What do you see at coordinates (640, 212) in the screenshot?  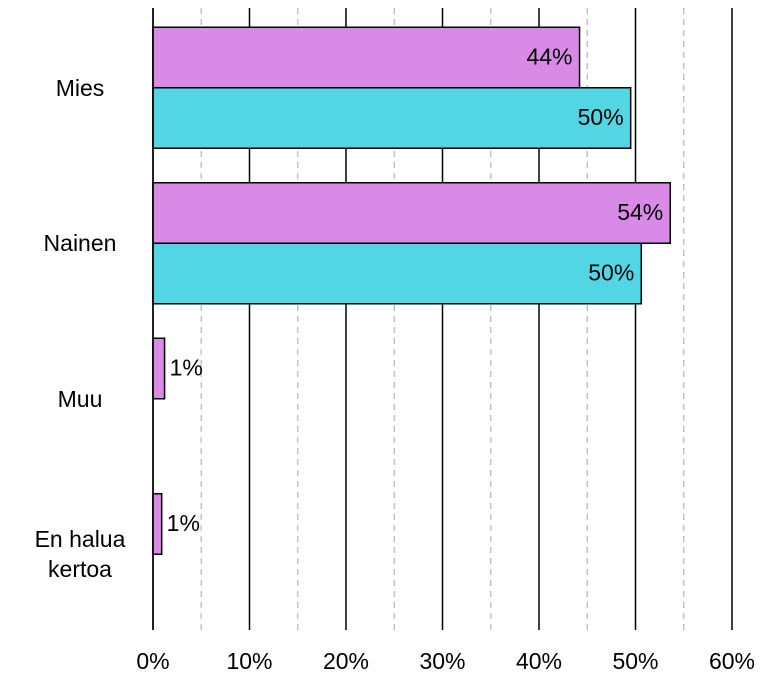 I see `data-label: 54%` at bounding box center [640, 212].